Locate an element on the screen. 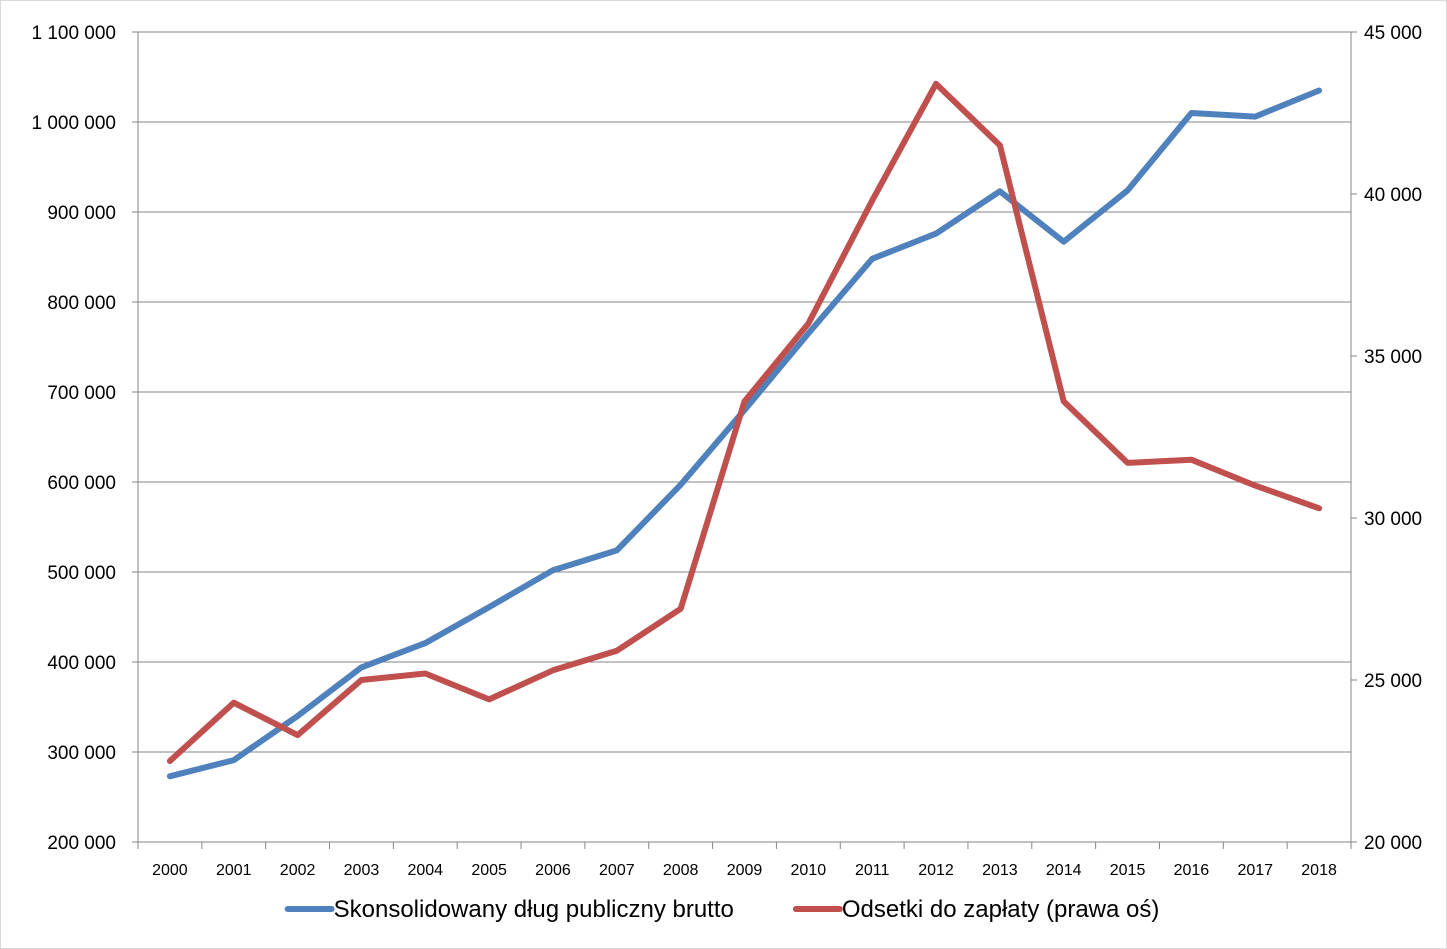  y-tick-label: 1 000 000 is located at coordinates (73, 123).